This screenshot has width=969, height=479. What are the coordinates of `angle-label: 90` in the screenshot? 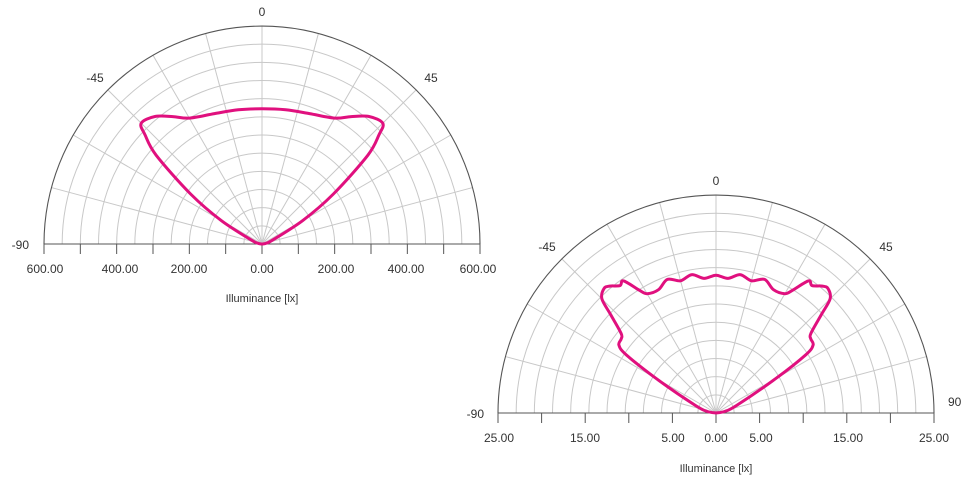 It's located at (955, 402).